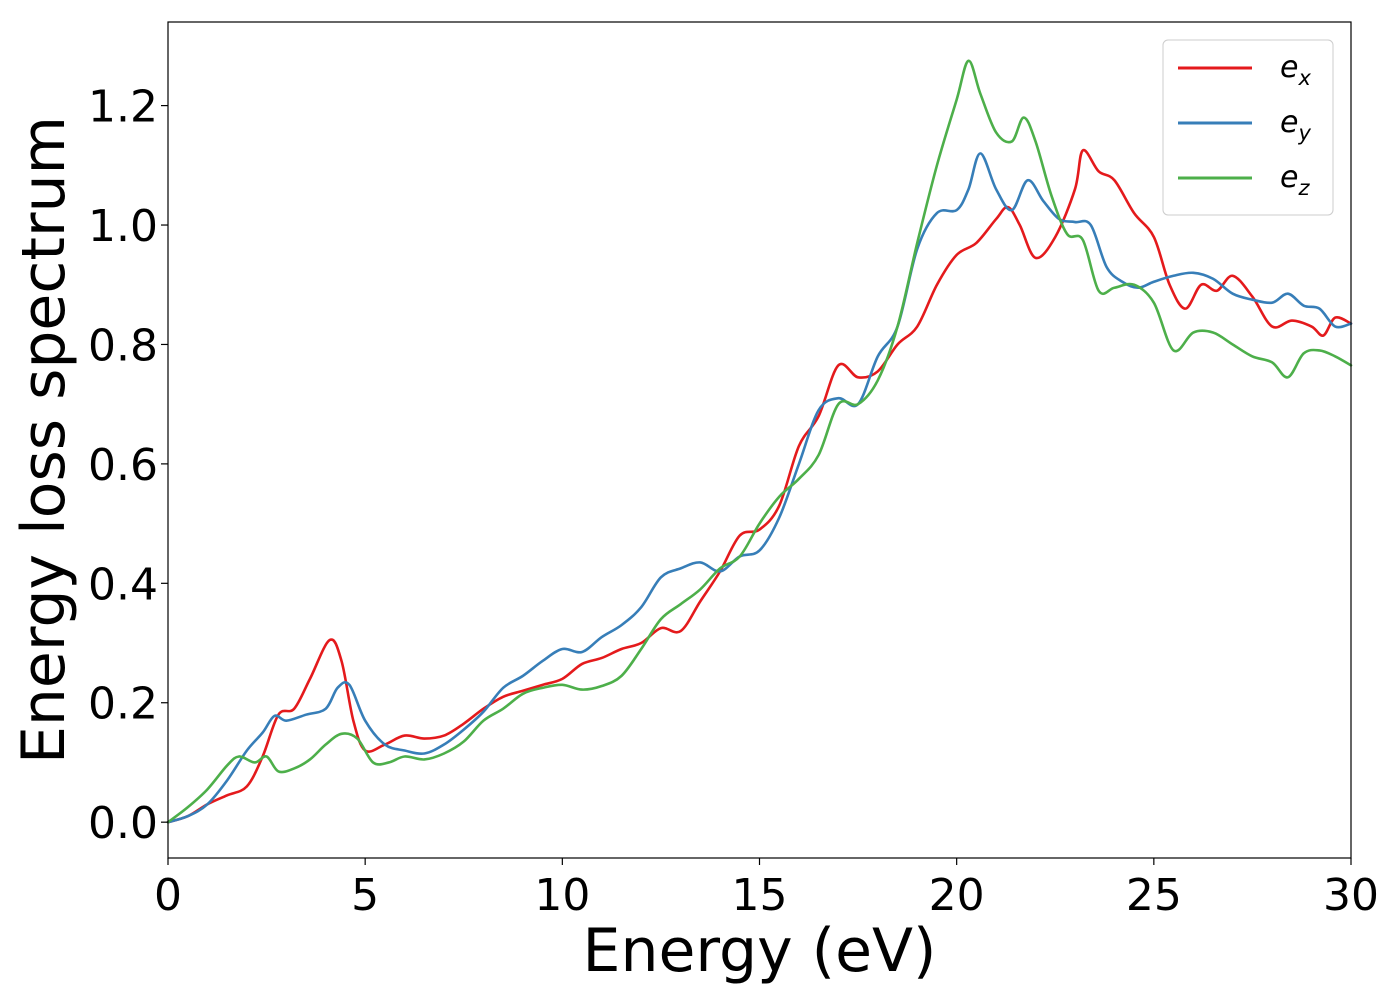  I want to click on y-axis-label: Energy loss spectrum, so click(44, 440).